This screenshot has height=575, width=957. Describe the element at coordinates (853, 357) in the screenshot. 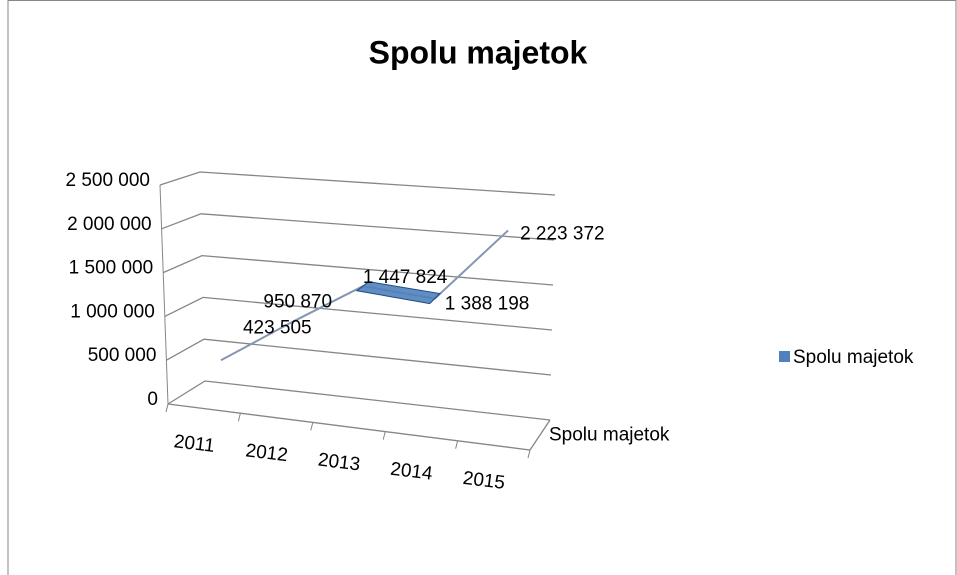

I see `legend-label: Spolu majetok` at that location.